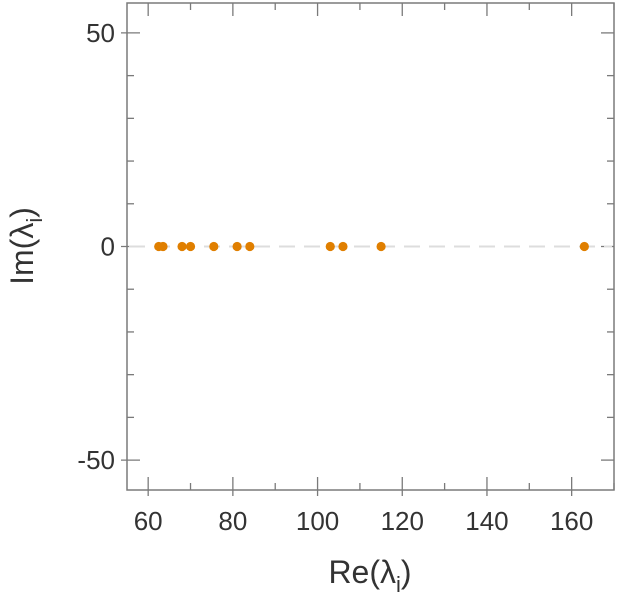  I want to click on x-tick-label: 140, so click(486, 521).